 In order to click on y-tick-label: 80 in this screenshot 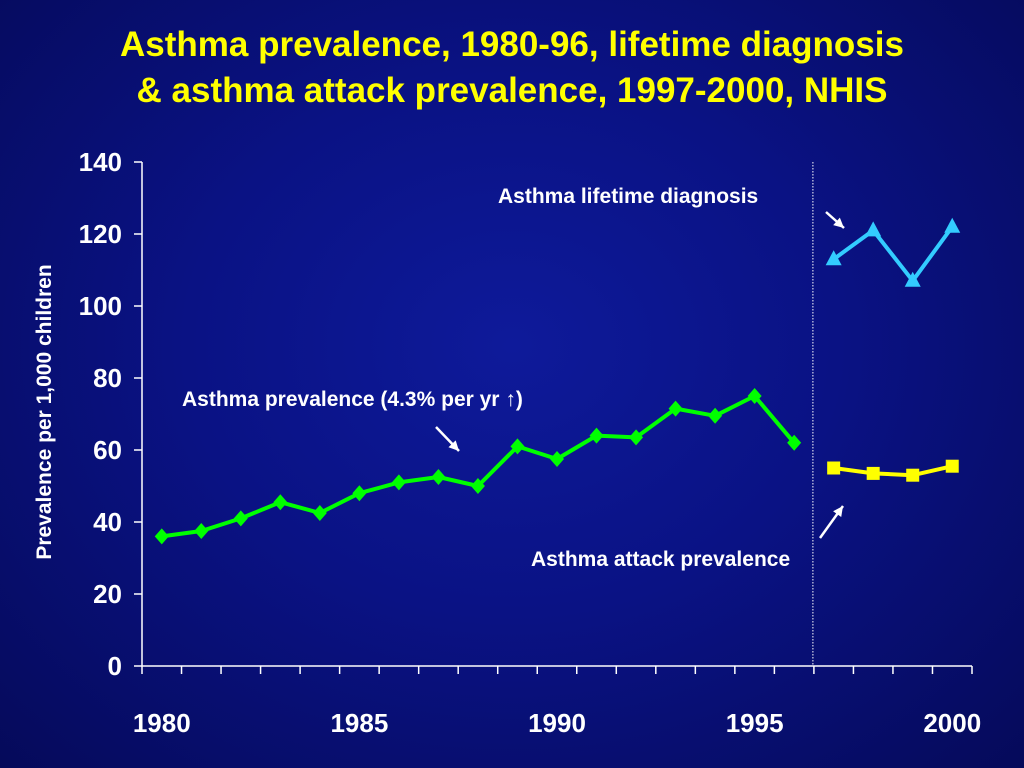, I will do `click(107, 378)`.